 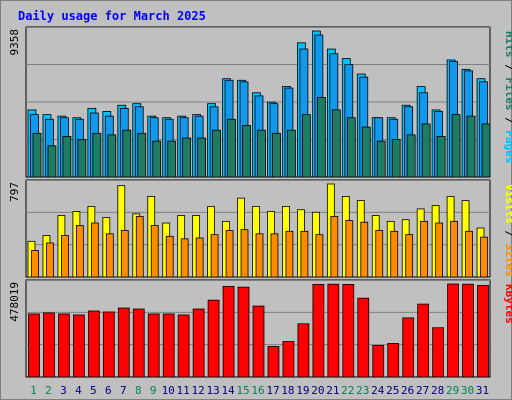 What do you see at coordinates (437, 390) in the screenshot?
I see `x-tick-label: 28` at bounding box center [437, 390].